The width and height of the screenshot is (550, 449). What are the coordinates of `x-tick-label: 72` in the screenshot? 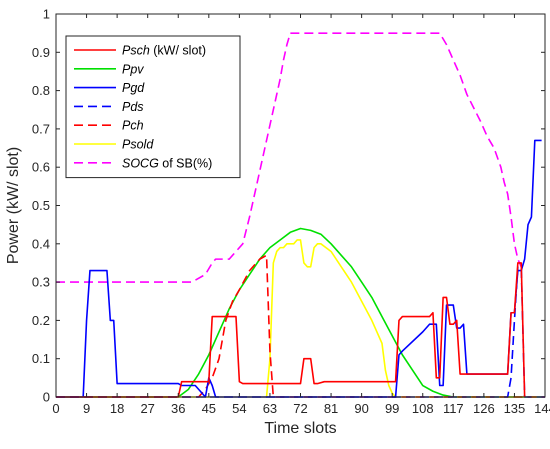 It's located at (300, 408).